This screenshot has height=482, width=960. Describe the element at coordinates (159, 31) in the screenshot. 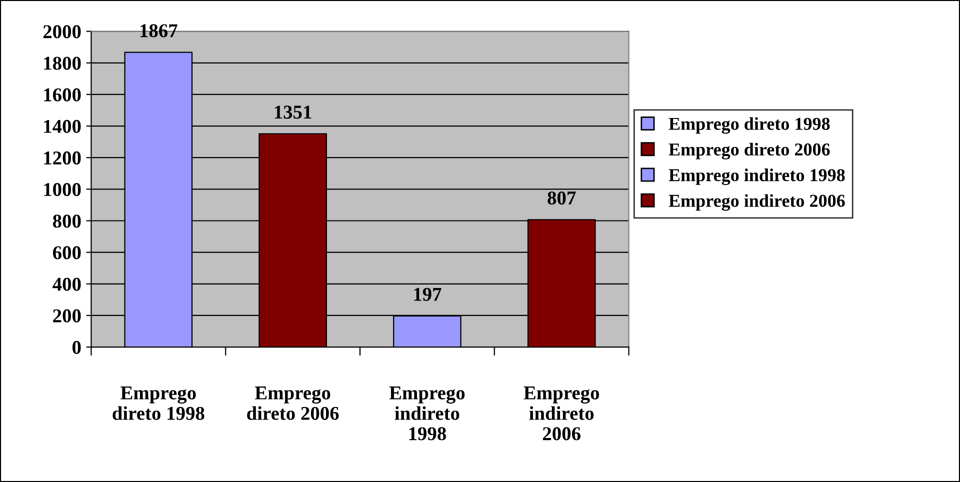

I see `data-label: 1867` at that location.